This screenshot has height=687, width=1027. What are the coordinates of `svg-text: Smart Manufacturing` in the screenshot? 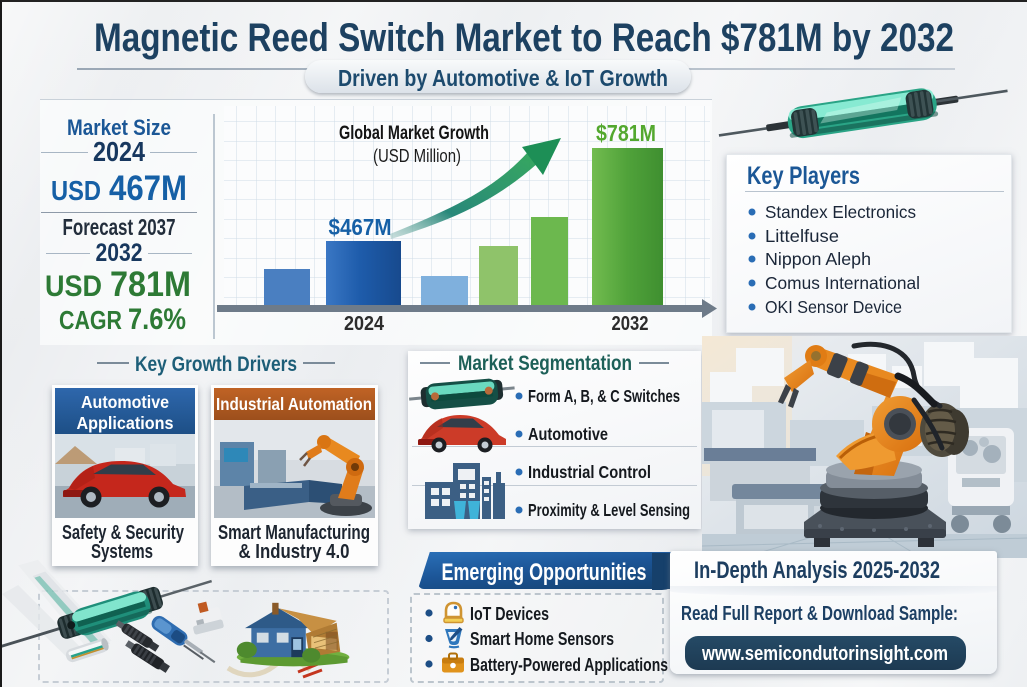 It's located at (294, 533).